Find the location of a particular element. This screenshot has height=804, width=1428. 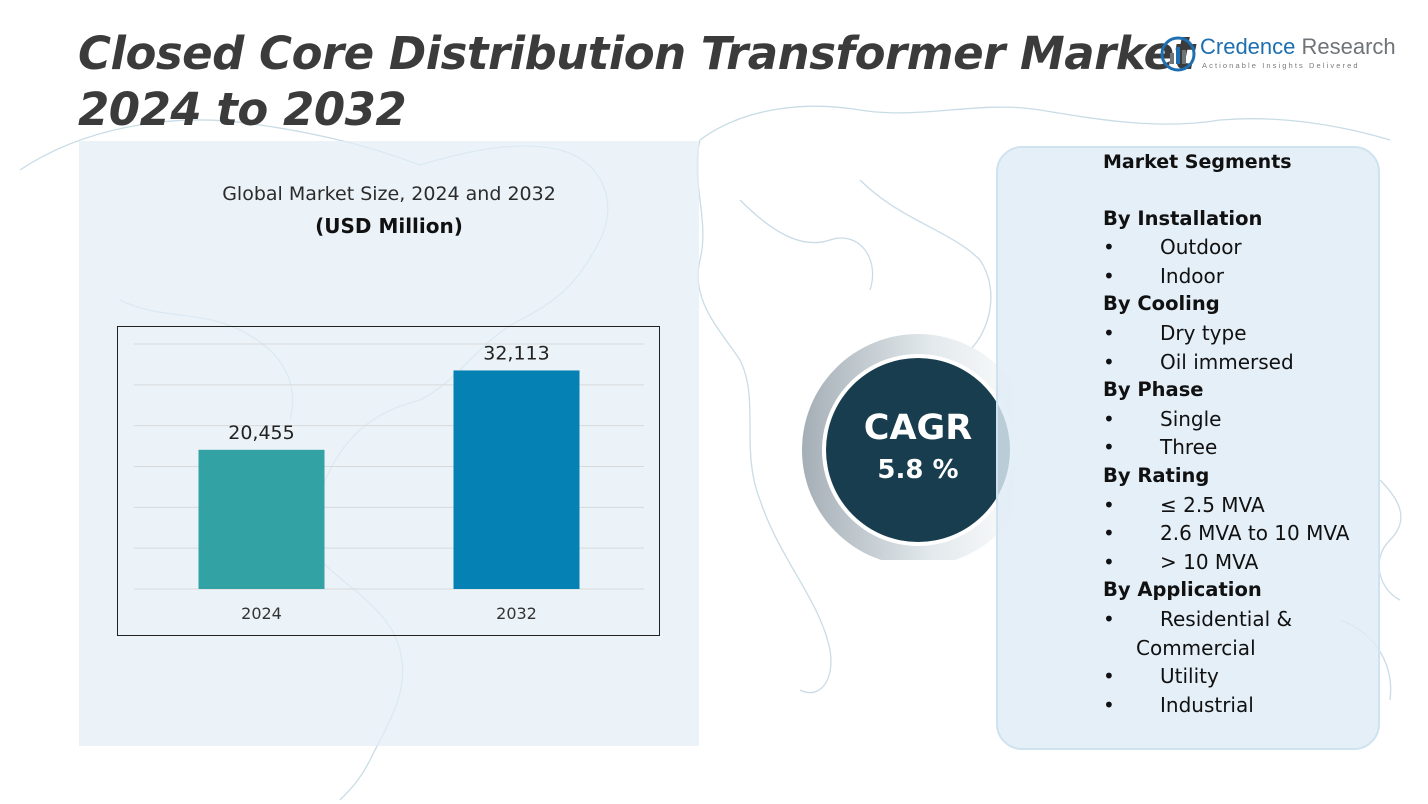

logo-brand: Credence is located at coordinates (1248, 46).